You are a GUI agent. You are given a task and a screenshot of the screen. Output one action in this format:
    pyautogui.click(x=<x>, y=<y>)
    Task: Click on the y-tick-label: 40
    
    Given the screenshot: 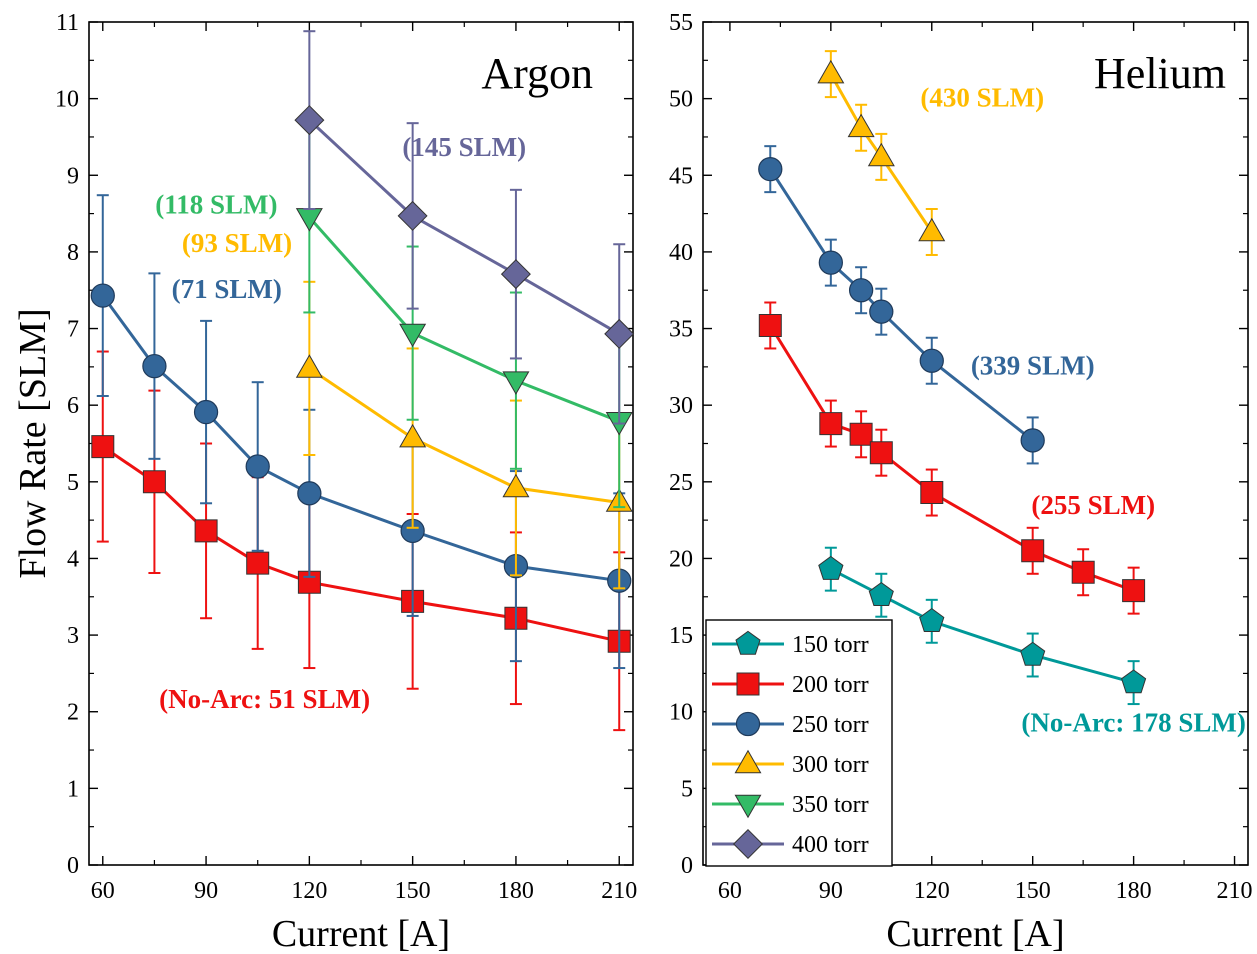 What is the action you would take?
    pyautogui.click(x=681, y=253)
    